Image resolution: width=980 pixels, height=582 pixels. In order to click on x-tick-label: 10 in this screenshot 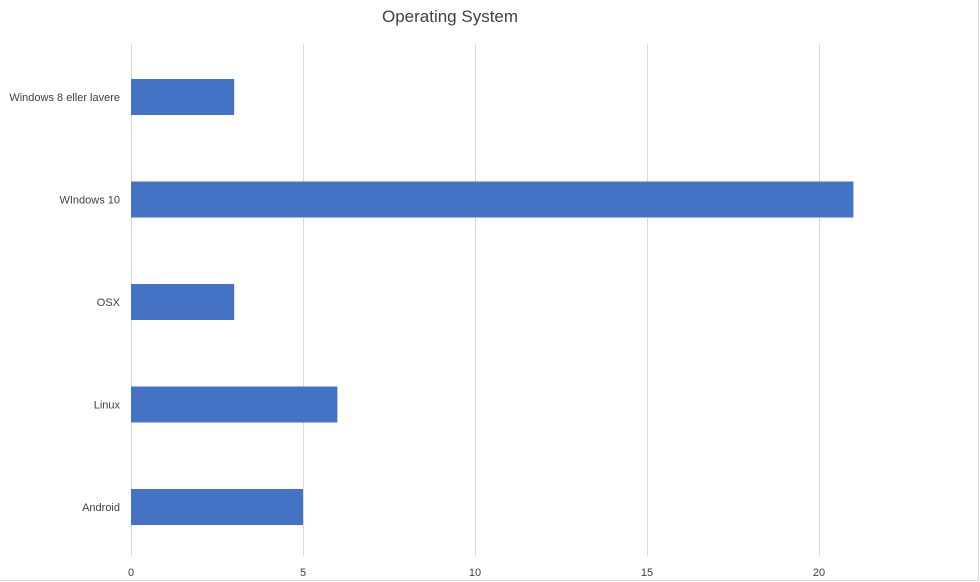, I will do `click(475, 573)`.